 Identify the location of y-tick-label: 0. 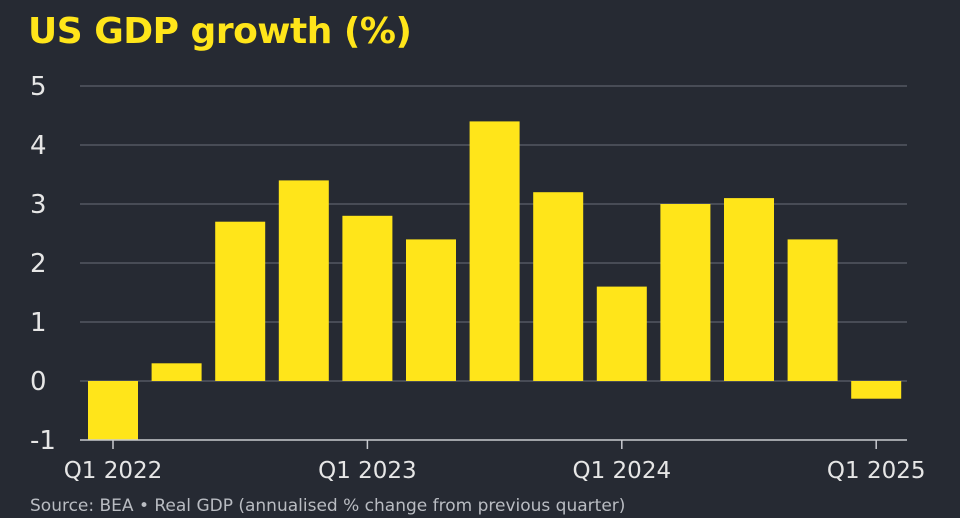
(38, 382).